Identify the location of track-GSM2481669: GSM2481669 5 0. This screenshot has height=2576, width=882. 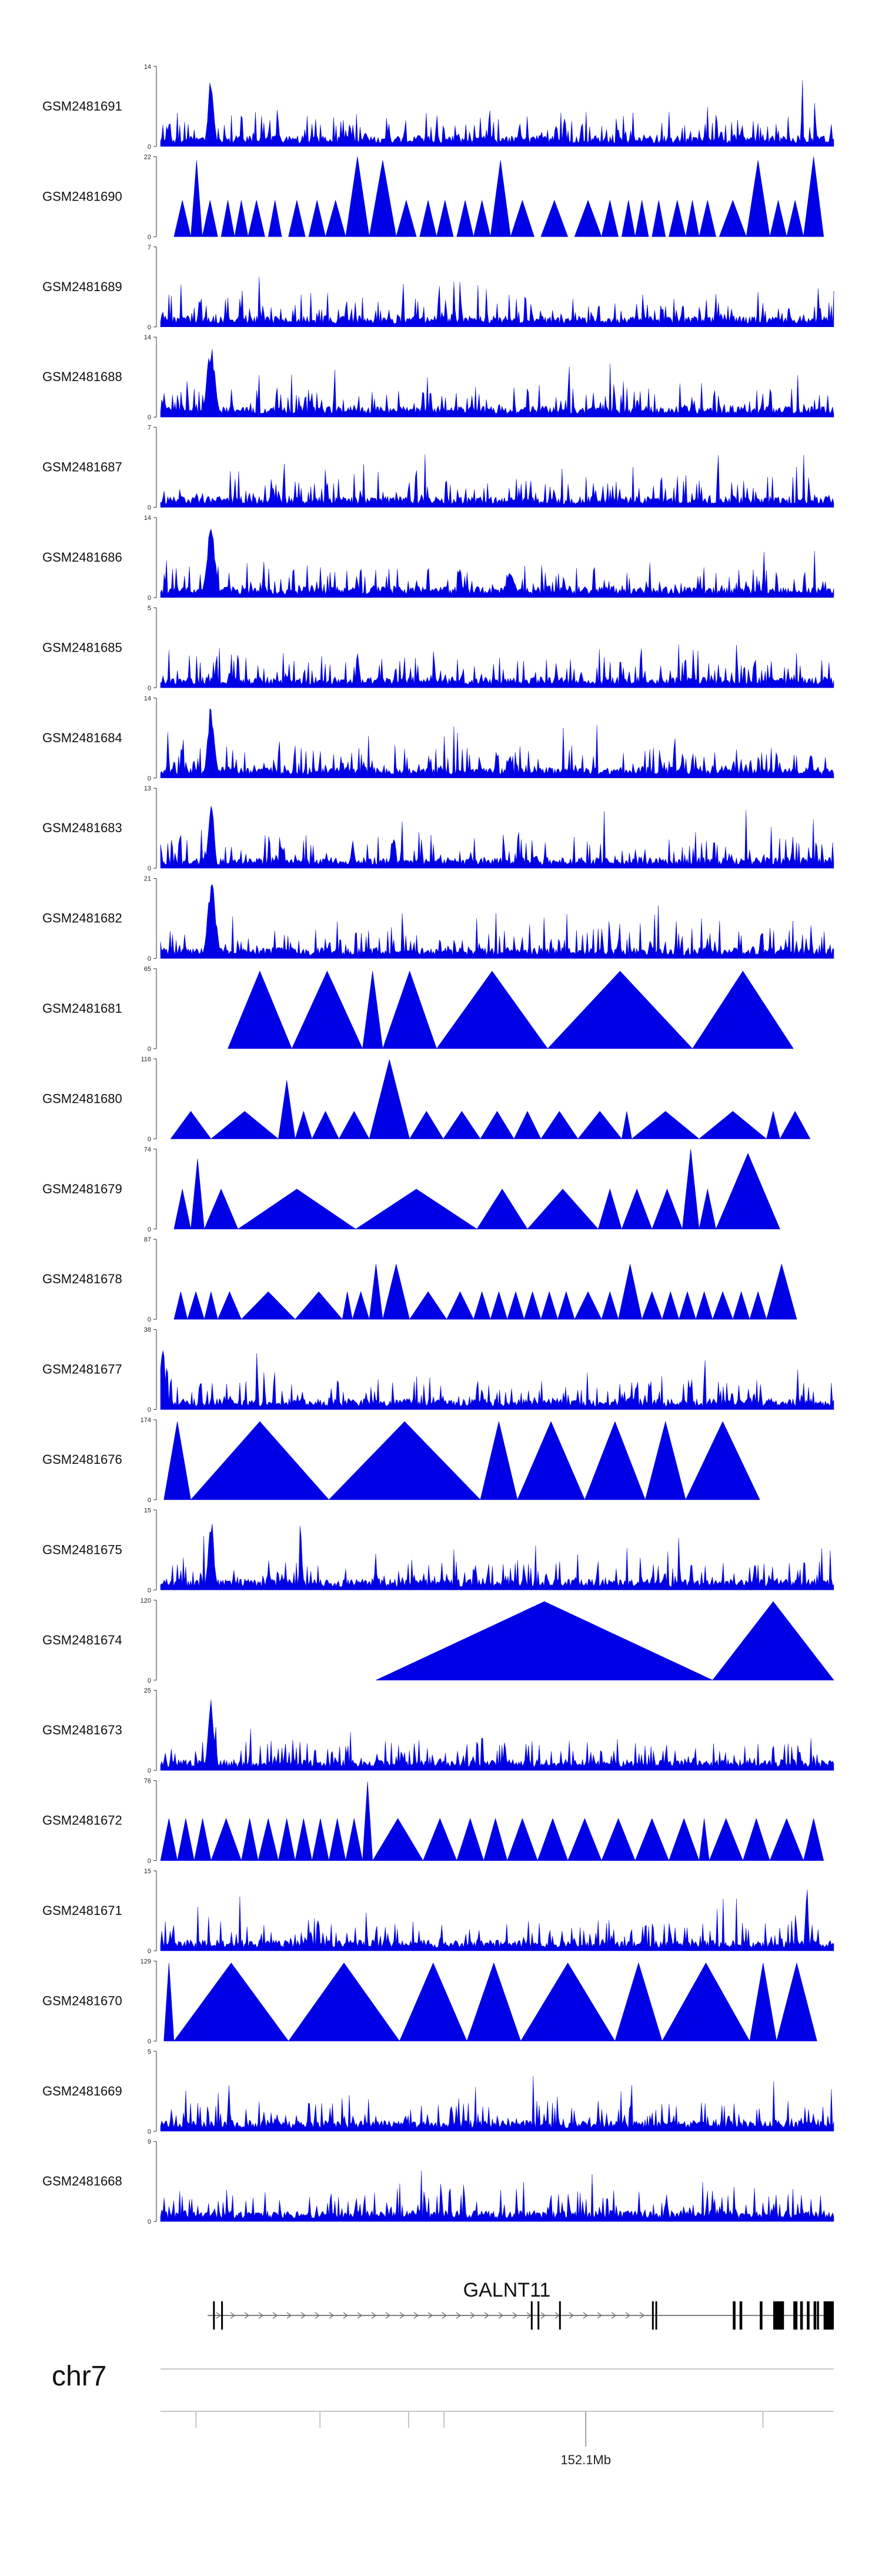
(438, 2091).